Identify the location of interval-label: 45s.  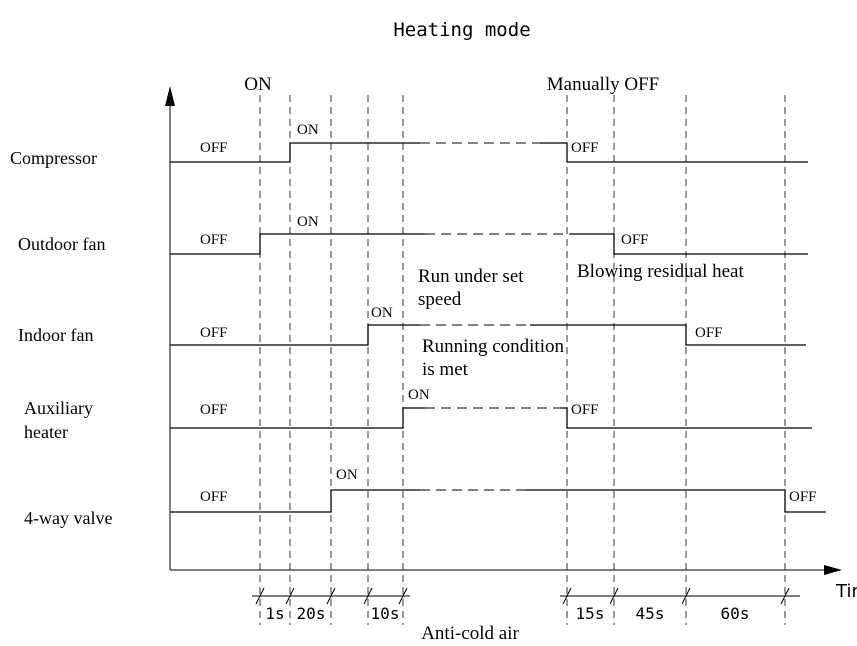
(650, 613).